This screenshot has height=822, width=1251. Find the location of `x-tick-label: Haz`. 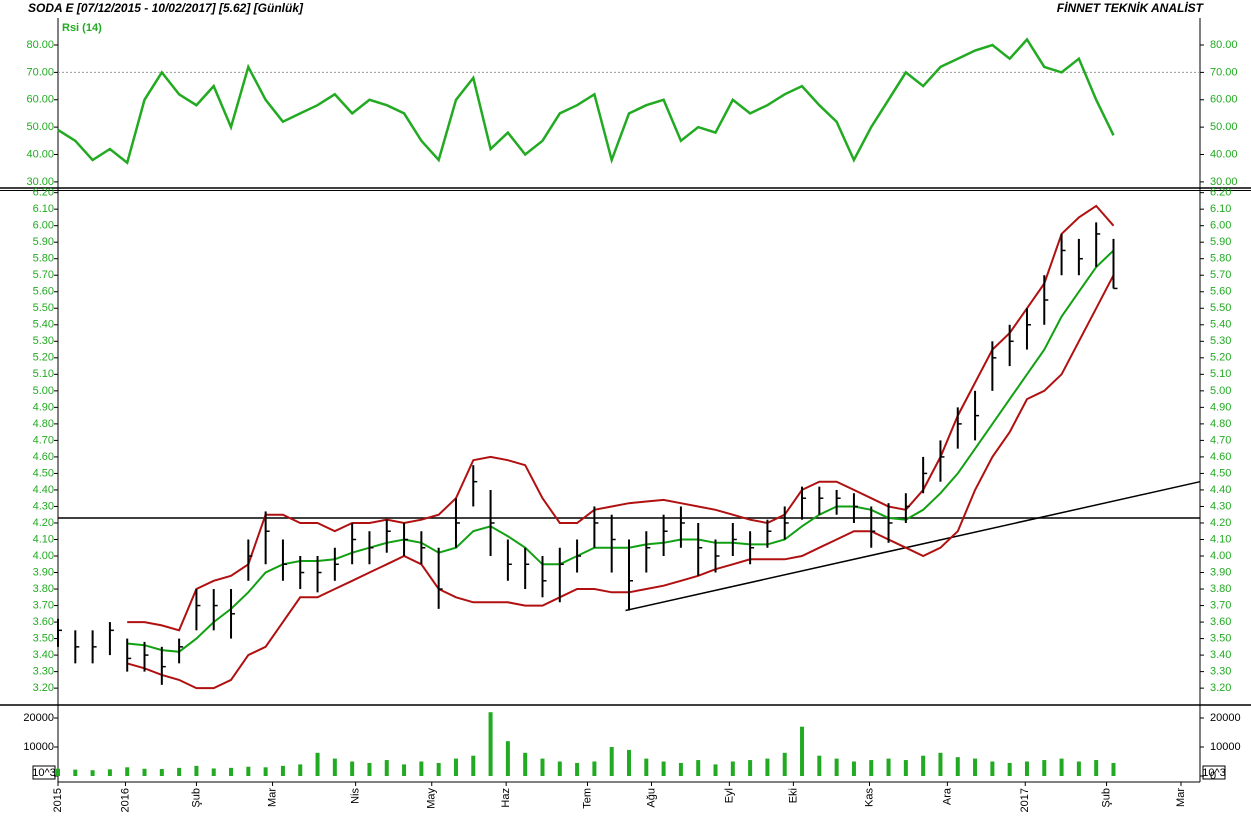

x-tick-label: Haz is located at coordinates (506, 798).